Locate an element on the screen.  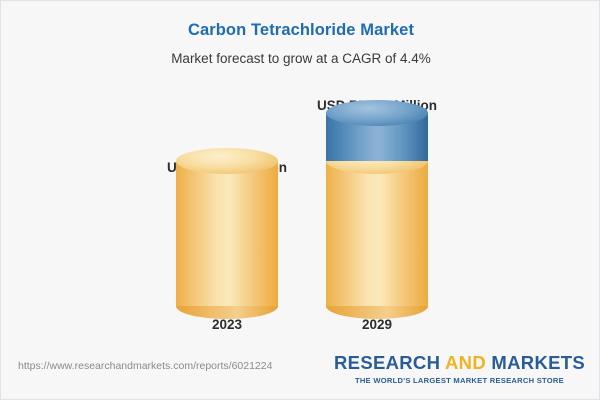
category-label-2029: 2029 is located at coordinates (377, 324).